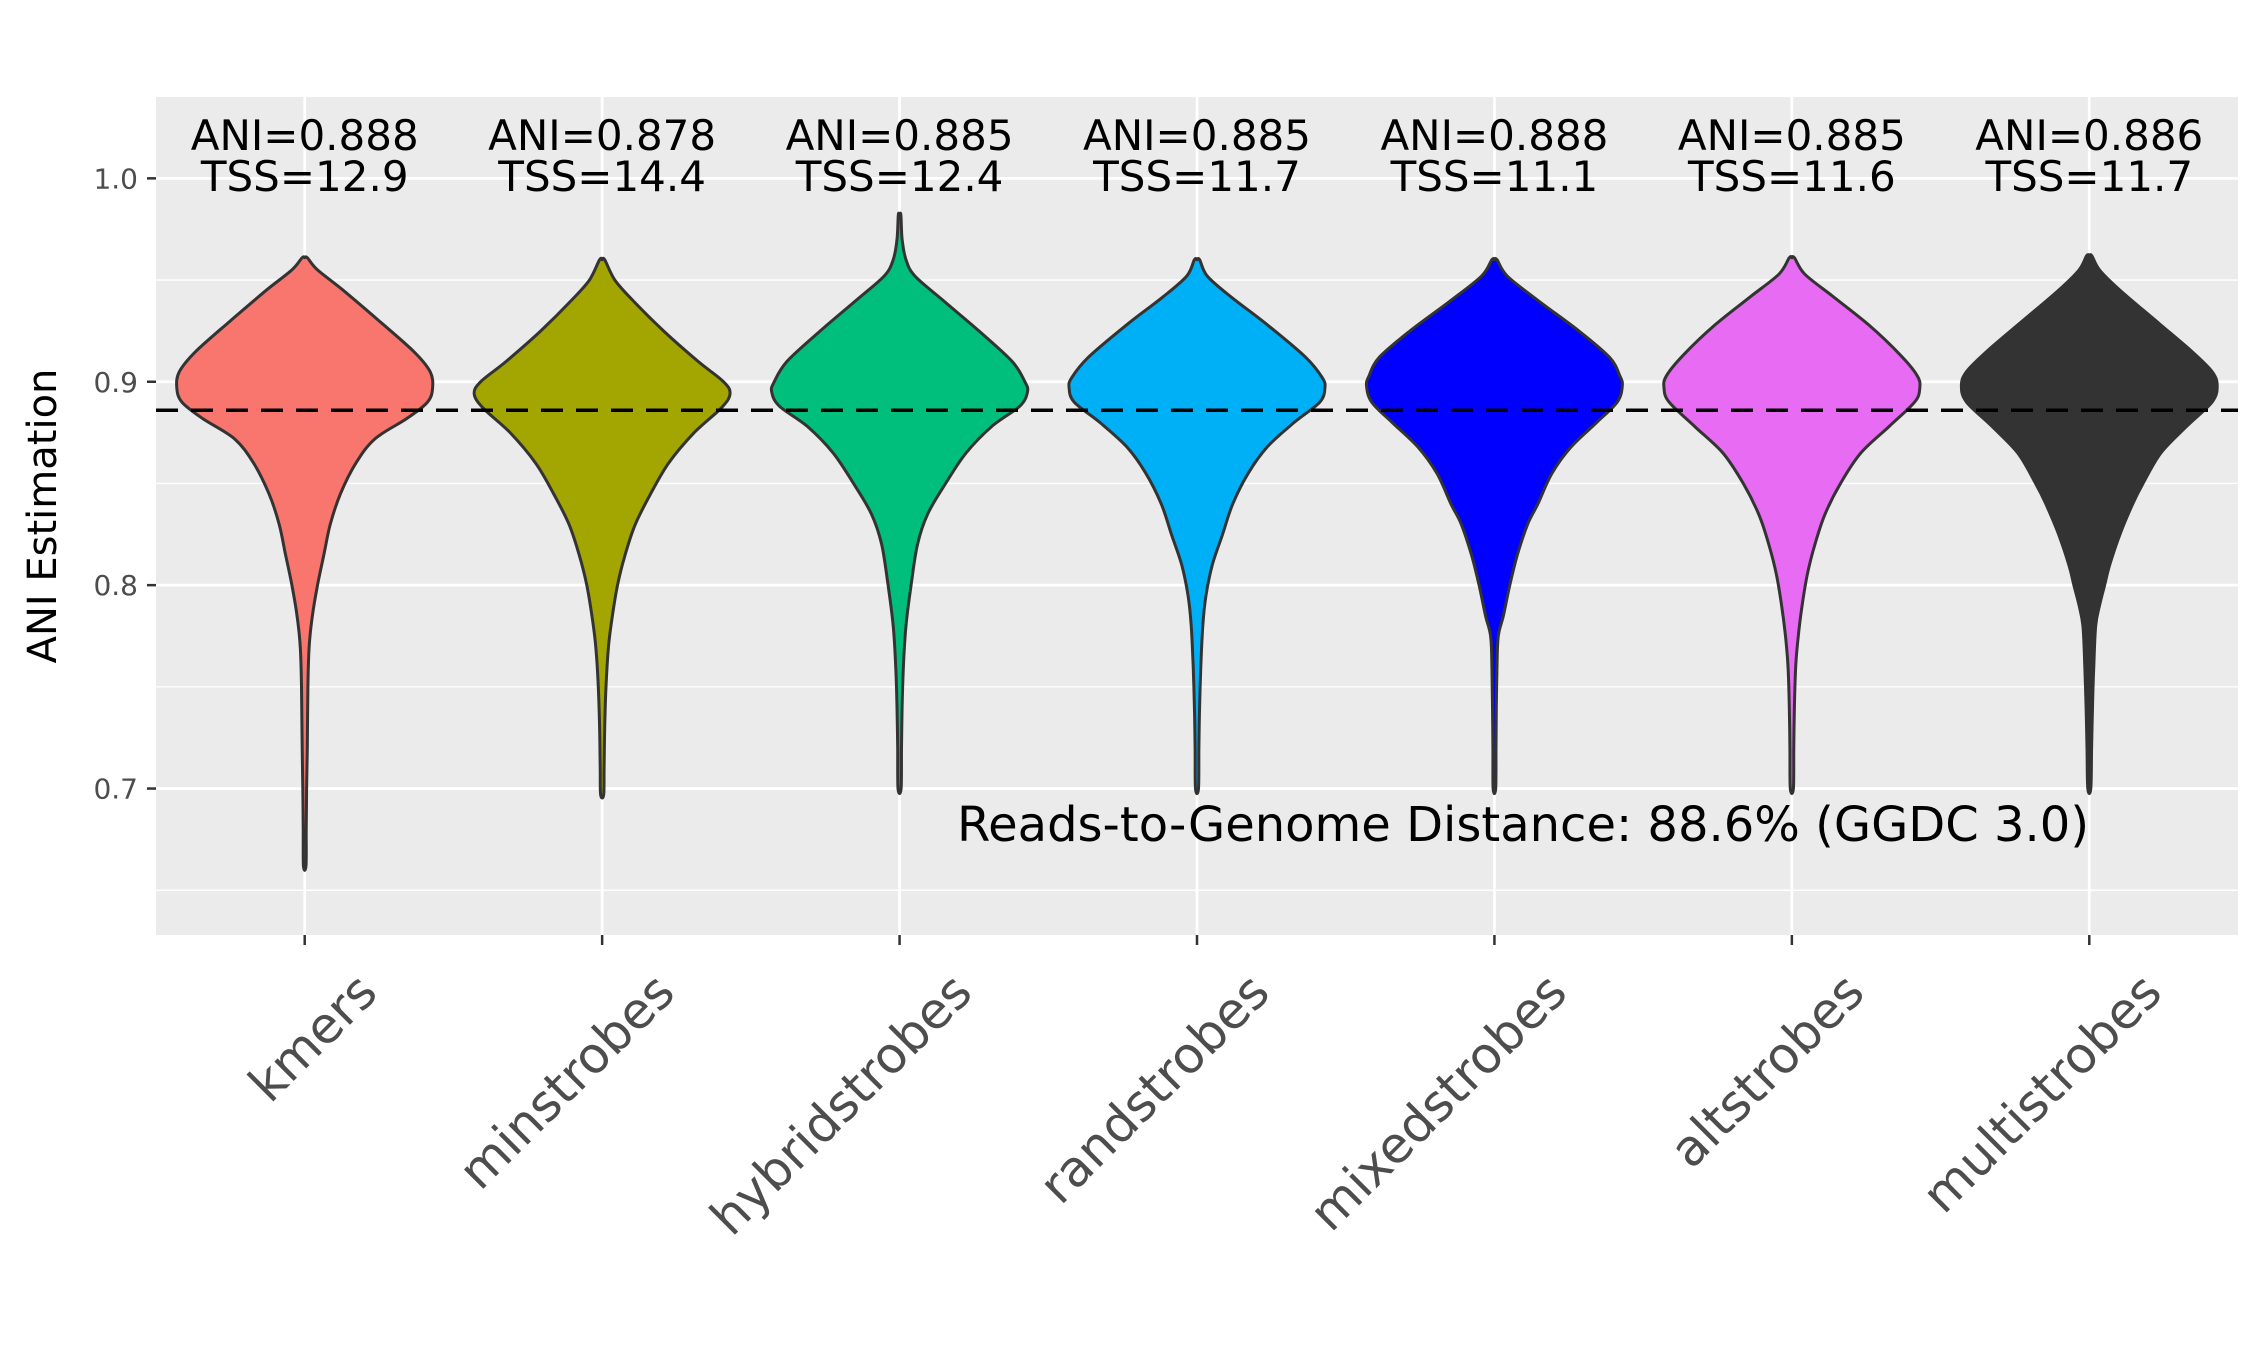  What do you see at coordinates (2088, 176) in the screenshot?
I see `tss-label-multistrobes: TSS=11.7` at bounding box center [2088, 176].